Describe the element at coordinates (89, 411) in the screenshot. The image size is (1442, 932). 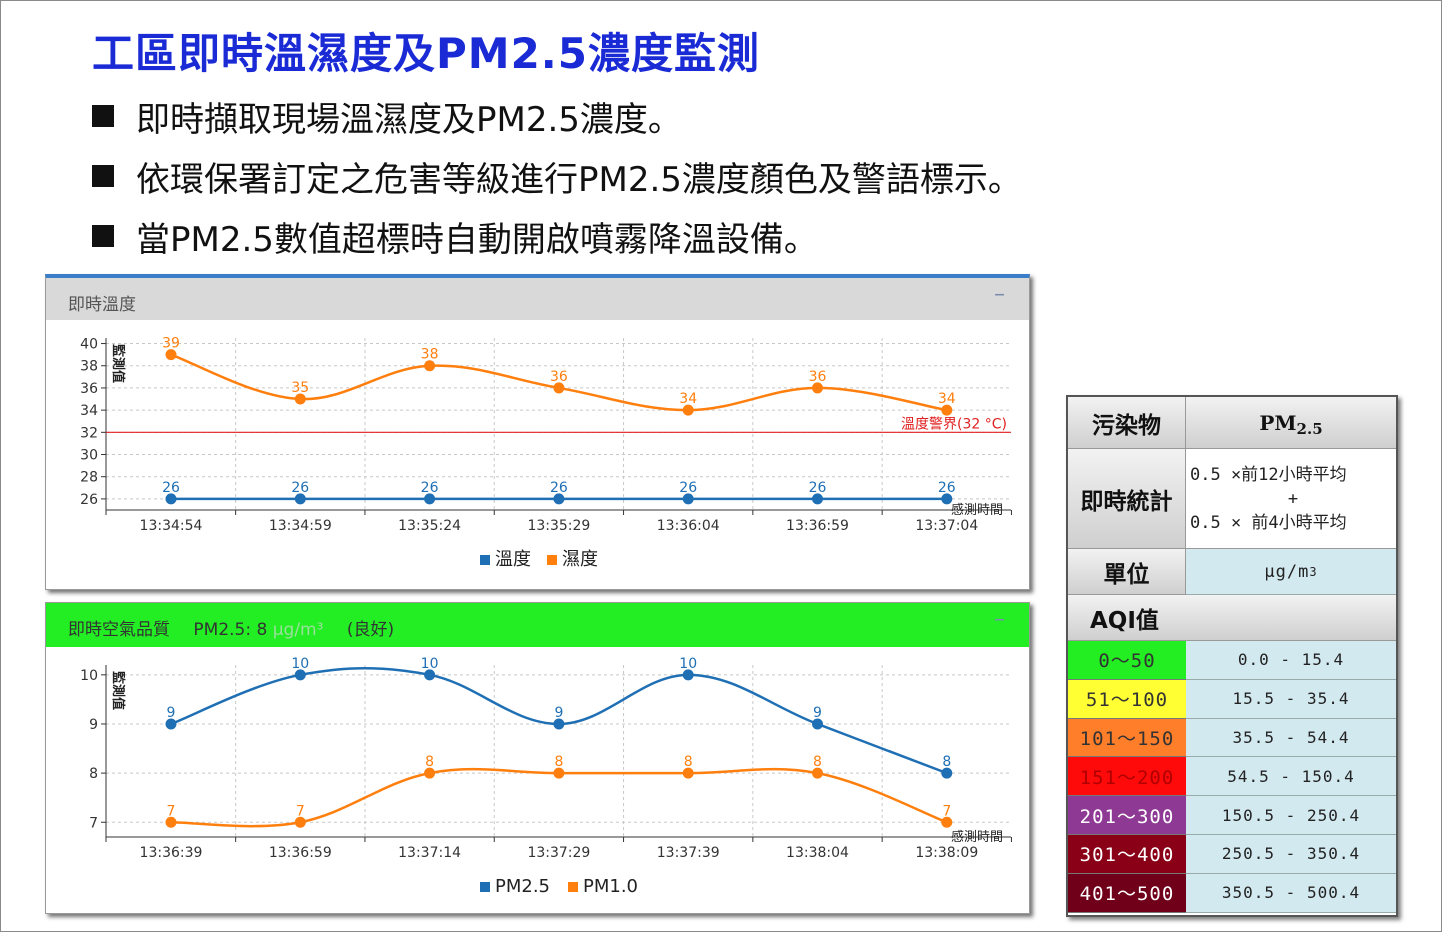
I see `y-tick-label: 34` at that location.